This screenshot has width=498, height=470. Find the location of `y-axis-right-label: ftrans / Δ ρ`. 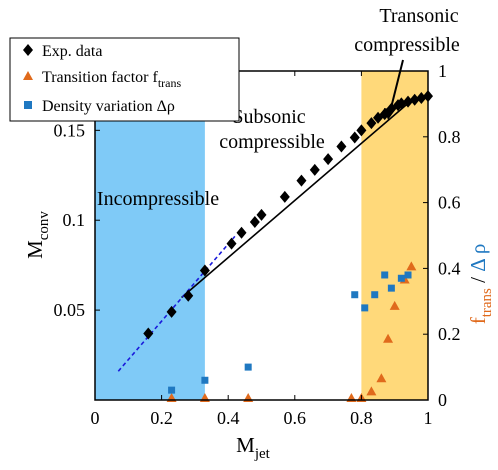

y-axis-right-label: ftrans / Δ ρ is located at coordinates (480, 284).